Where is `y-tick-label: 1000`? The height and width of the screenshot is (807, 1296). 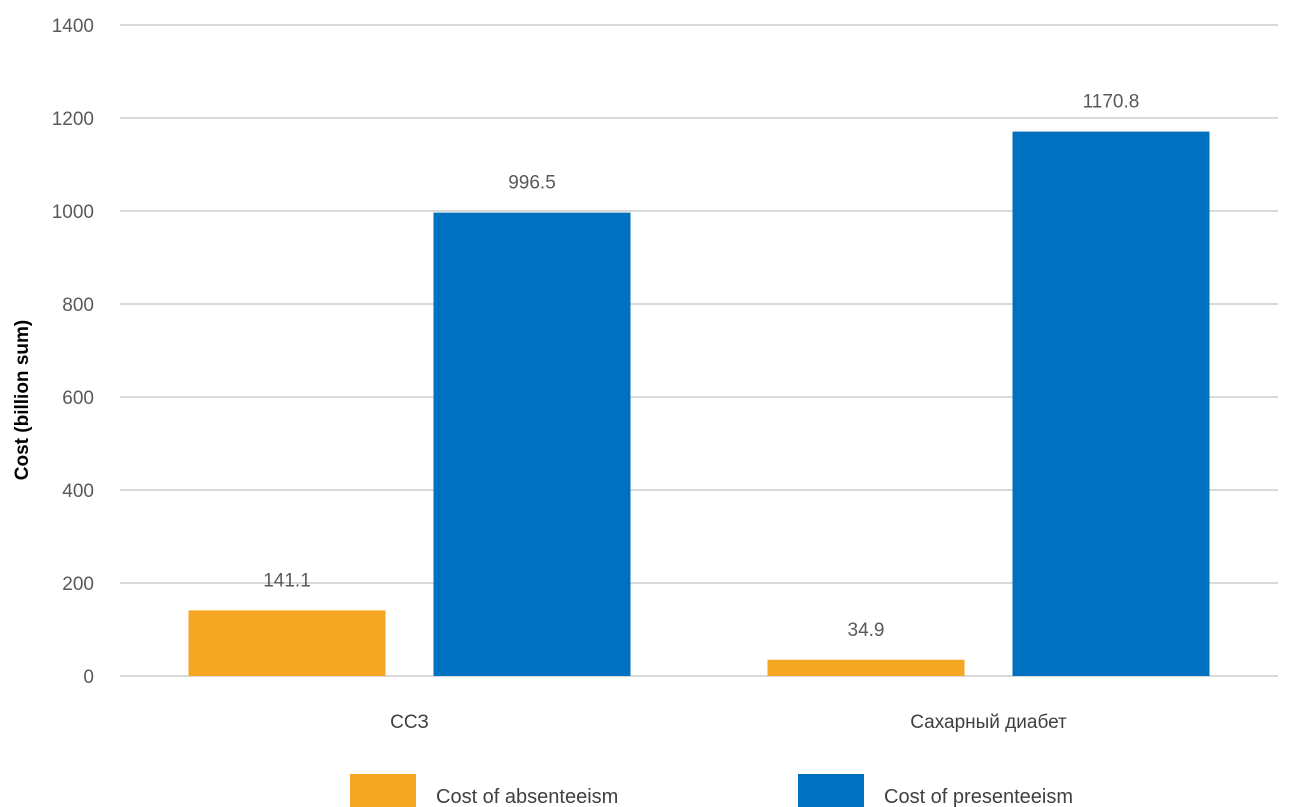 y-tick-label: 1000 is located at coordinates (73, 212).